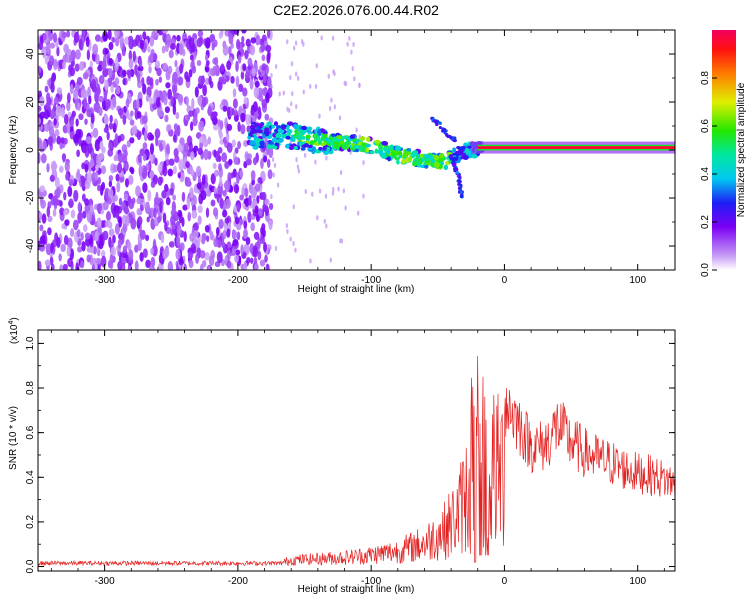  What do you see at coordinates (705, 78) in the screenshot?
I see `colorbar-tick-label: 0.8` at bounding box center [705, 78].